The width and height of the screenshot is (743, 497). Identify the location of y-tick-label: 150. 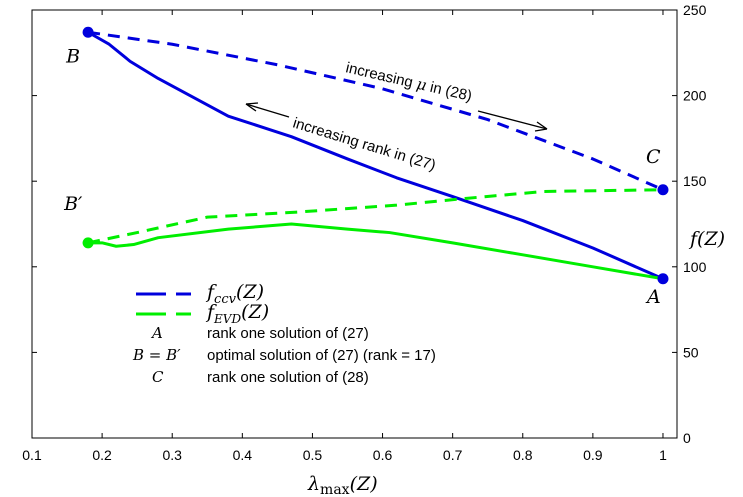
(695, 181).